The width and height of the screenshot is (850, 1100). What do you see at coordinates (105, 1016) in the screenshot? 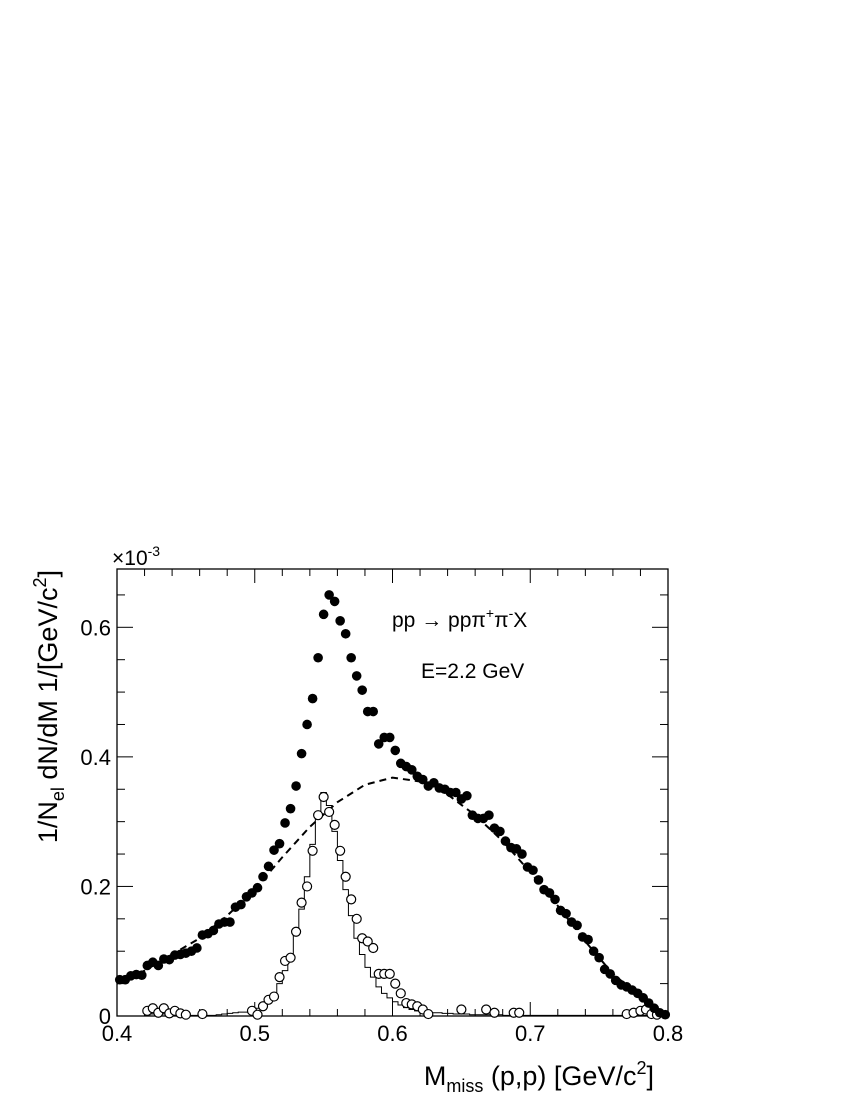
I see `y-tick-label: 0` at bounding box center [105, 1016].